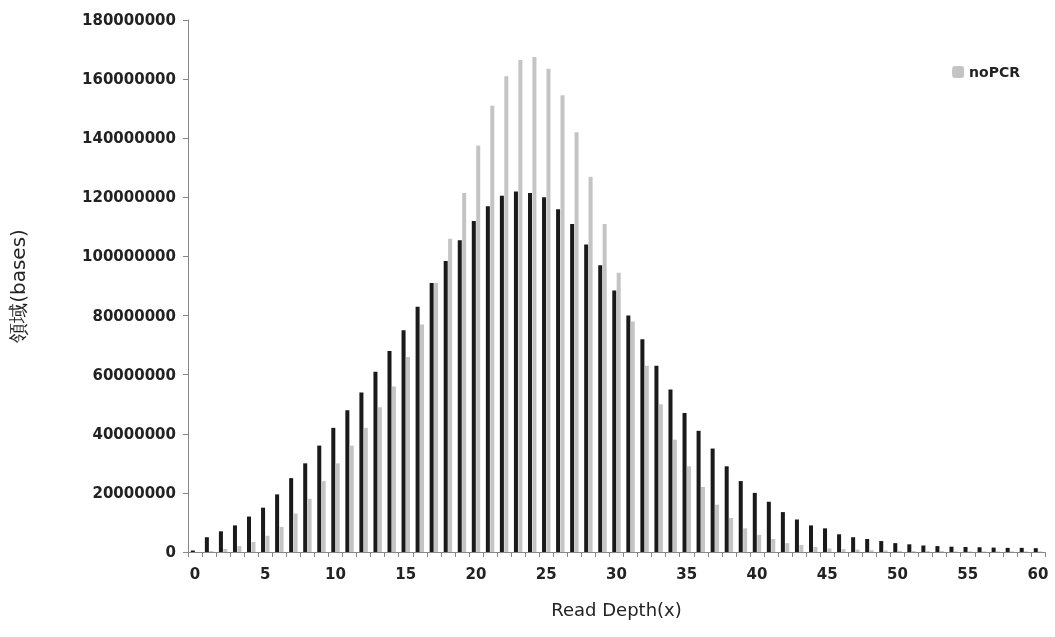  What do you see at coordinates (129, 138) in the screenshot?
I see `y-tick-label: 140000000` at bounding box center [129, 138].